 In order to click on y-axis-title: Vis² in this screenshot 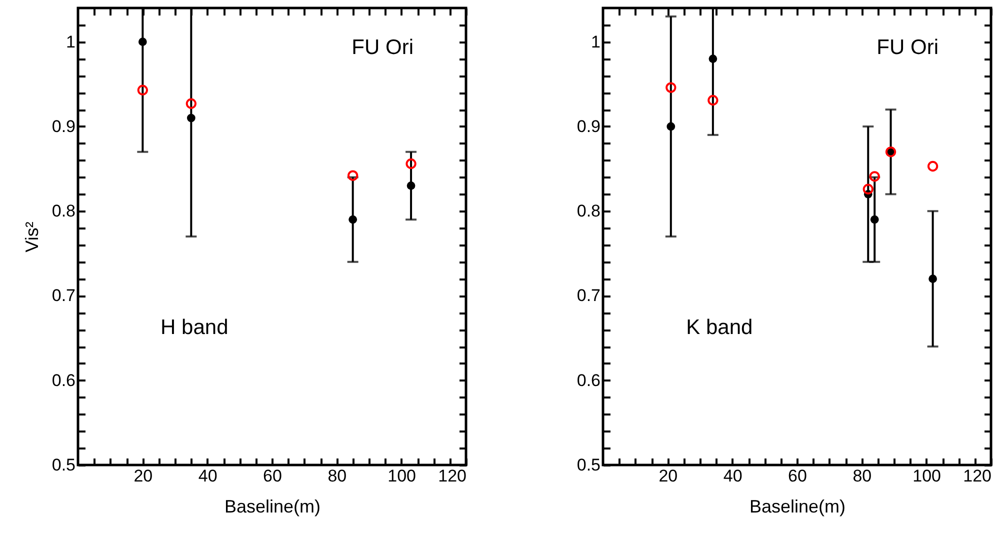, I will do `click(32, 237)`.